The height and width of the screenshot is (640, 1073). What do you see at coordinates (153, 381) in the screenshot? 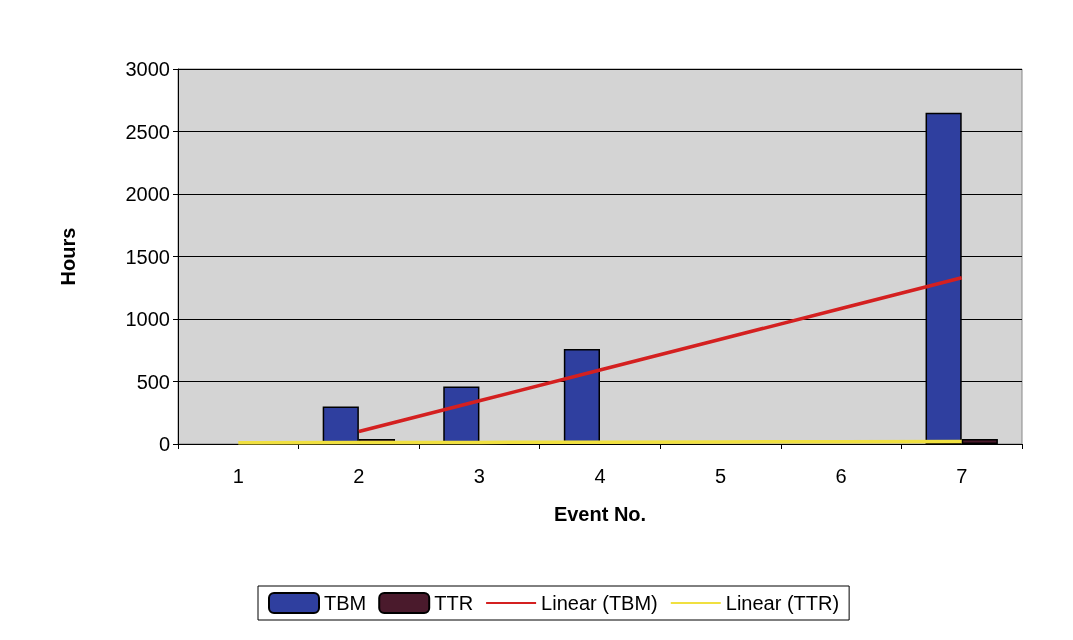
I see `y-tick-label: 500` at bounding box center [153, 381].